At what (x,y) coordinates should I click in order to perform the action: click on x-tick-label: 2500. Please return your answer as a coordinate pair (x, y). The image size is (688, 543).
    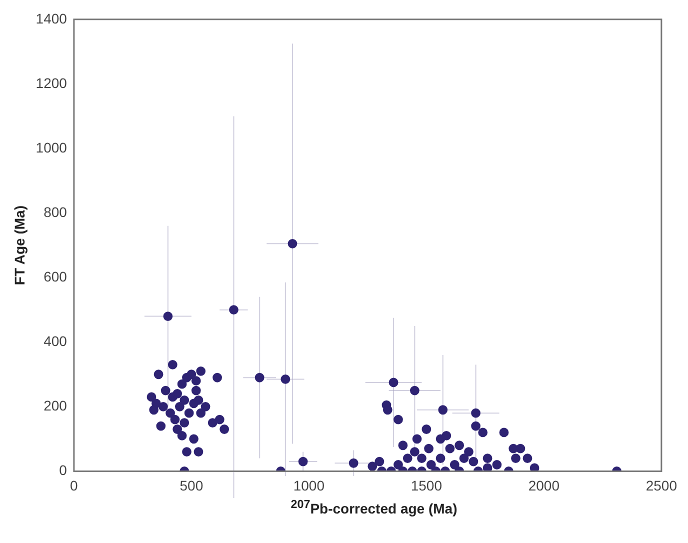
    Looking at the image, I should click on (662, 485).